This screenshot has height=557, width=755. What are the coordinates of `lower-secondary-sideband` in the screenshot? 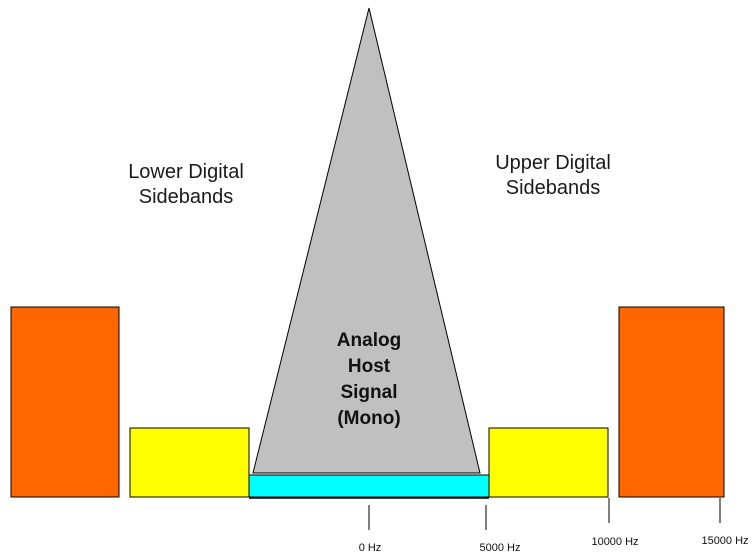 It's located at (189, 462).